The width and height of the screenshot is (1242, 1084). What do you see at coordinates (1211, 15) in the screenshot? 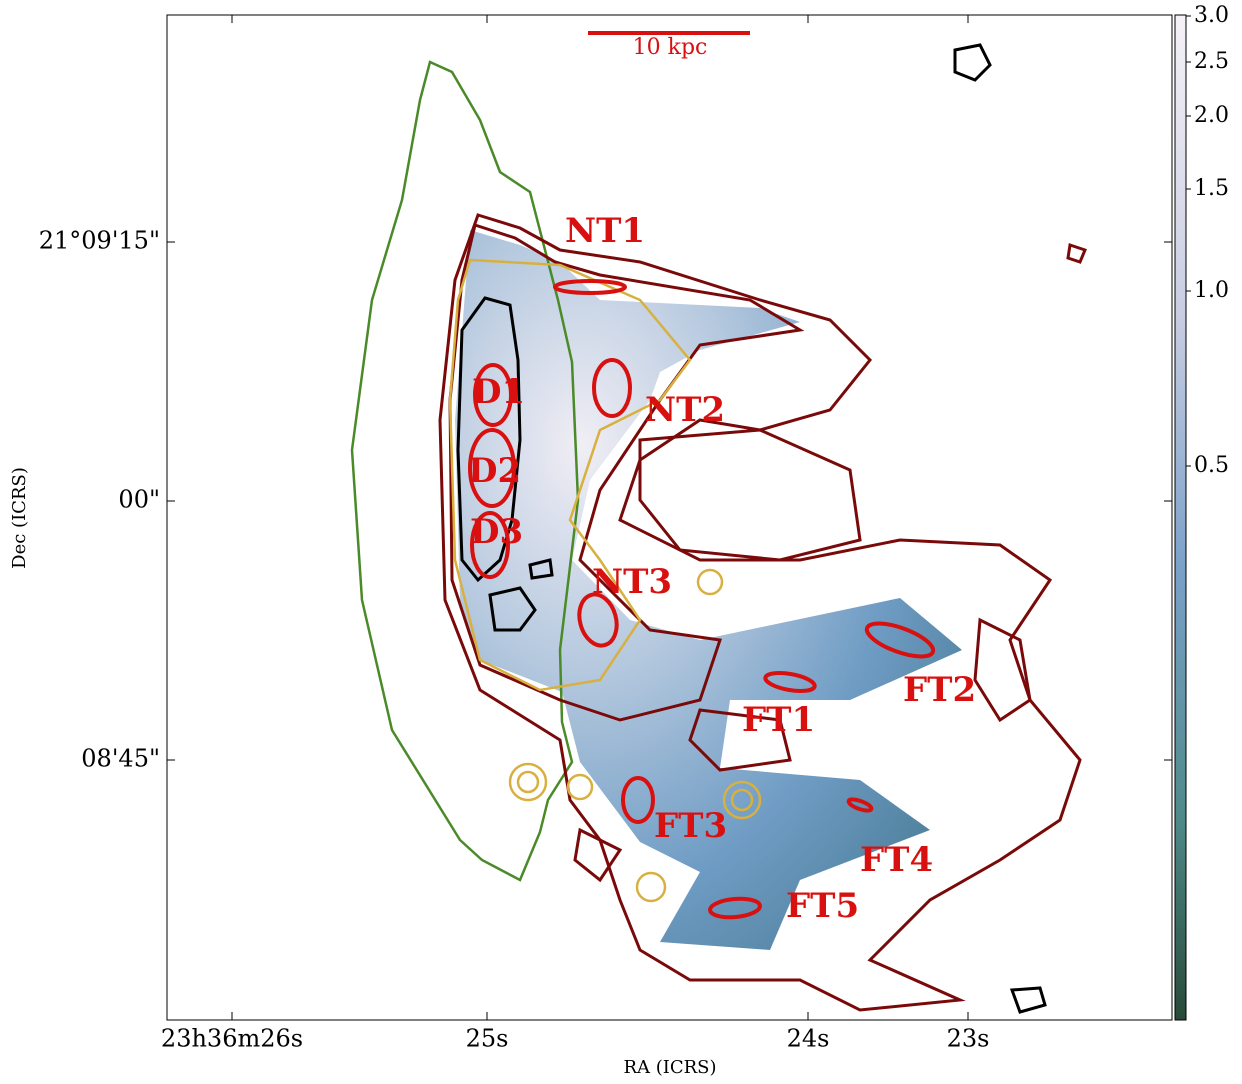
I see `colorbar-tick-label: 3.0` at bounding box center [1211, 15].